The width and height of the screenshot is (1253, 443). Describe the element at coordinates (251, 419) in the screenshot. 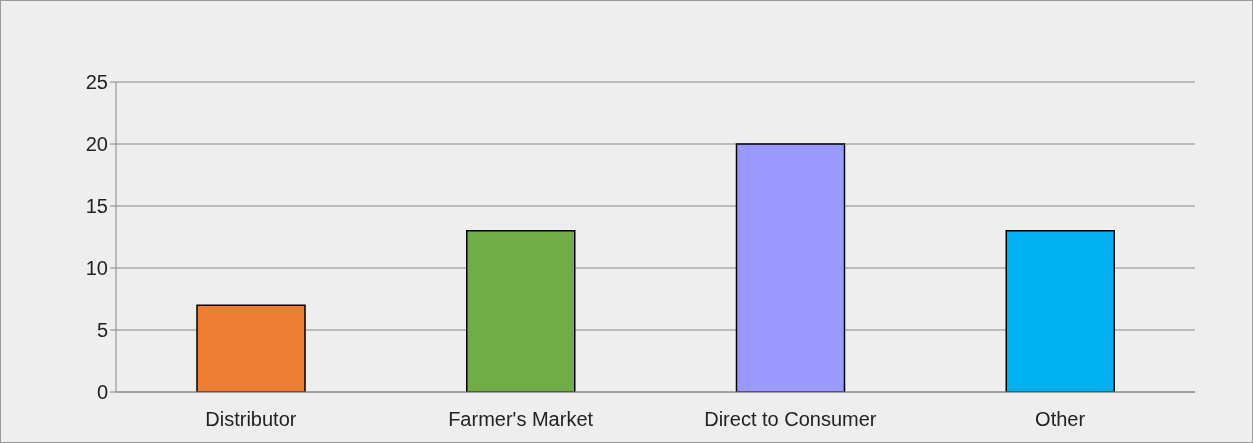

I see `x-tick-label: Distributor` at that location.